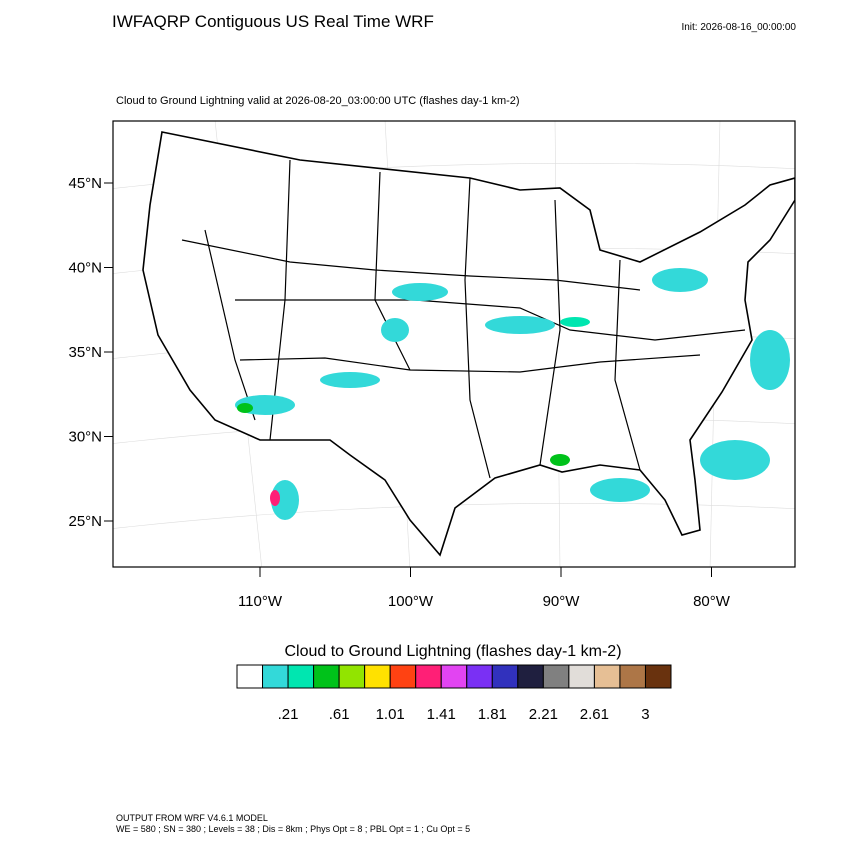 Image resolution: width=850 pixels, height=855 pixels. Describe the element at coordinates (85, 437) in the screenshot. I see `lat-label: 30°N` at that location.